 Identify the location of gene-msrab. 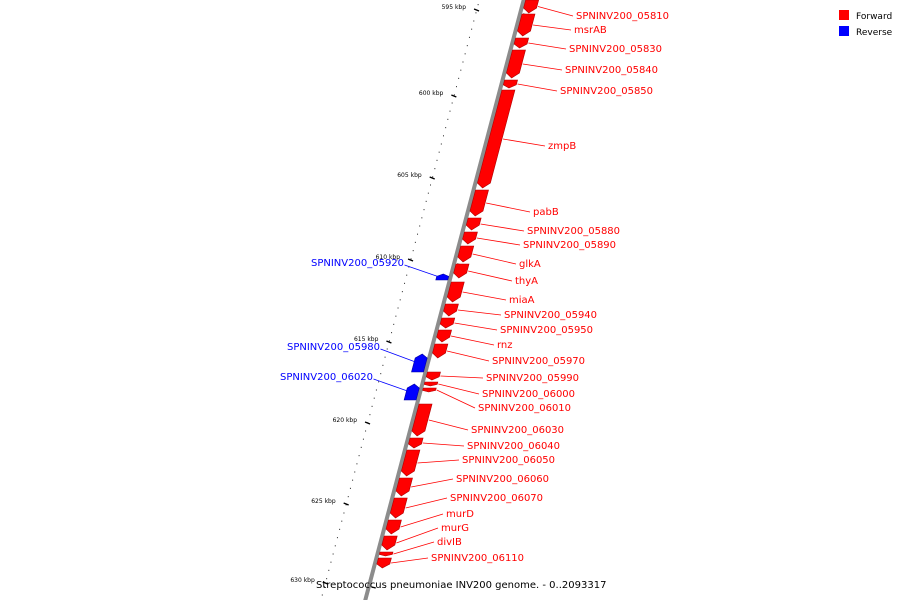
(526, 25).